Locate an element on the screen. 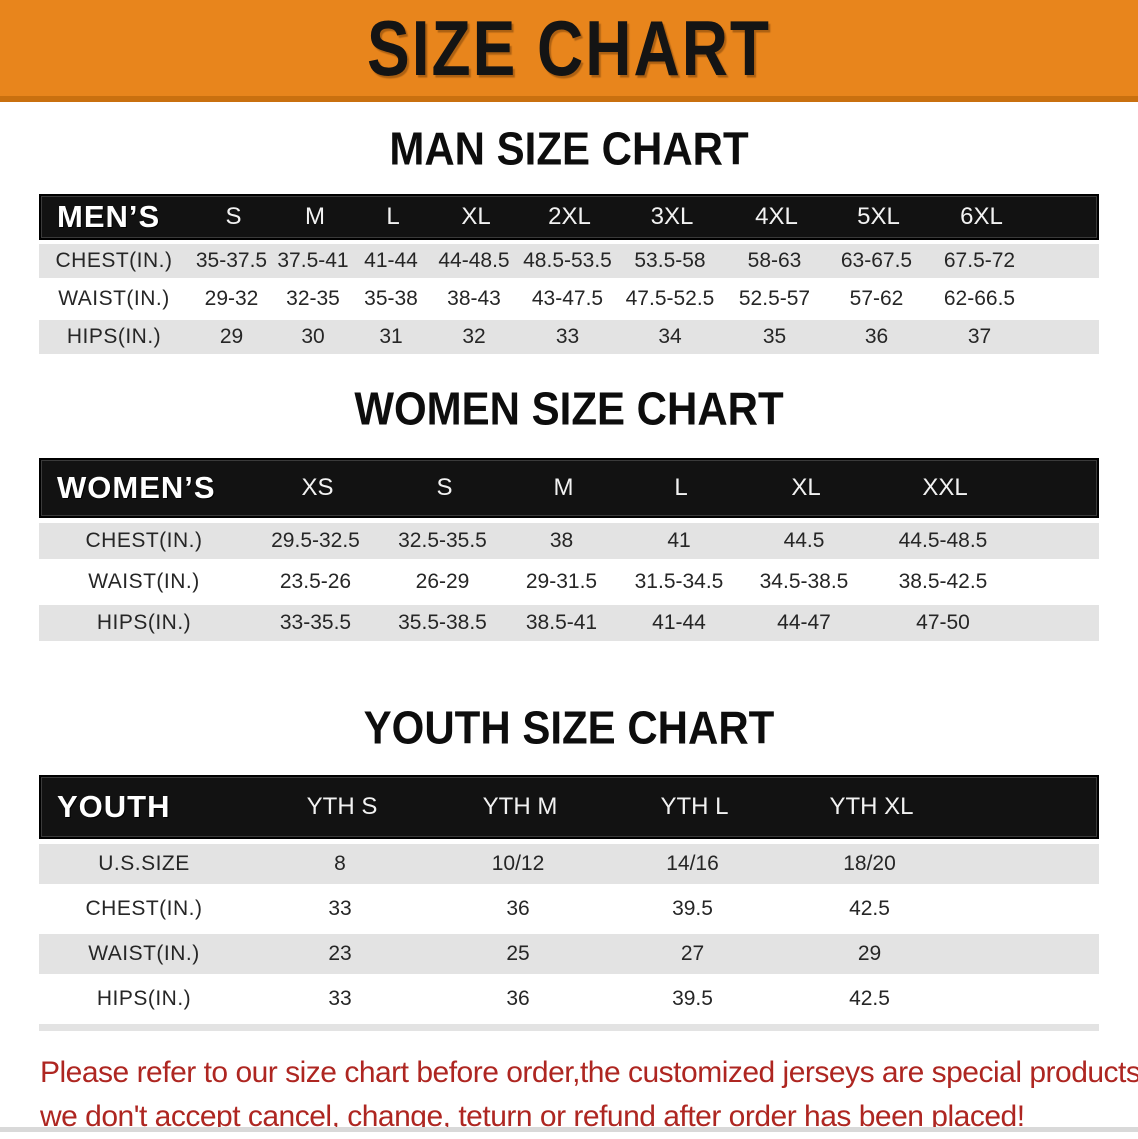  size-cell: 31 is located at coordinates (391, 336).